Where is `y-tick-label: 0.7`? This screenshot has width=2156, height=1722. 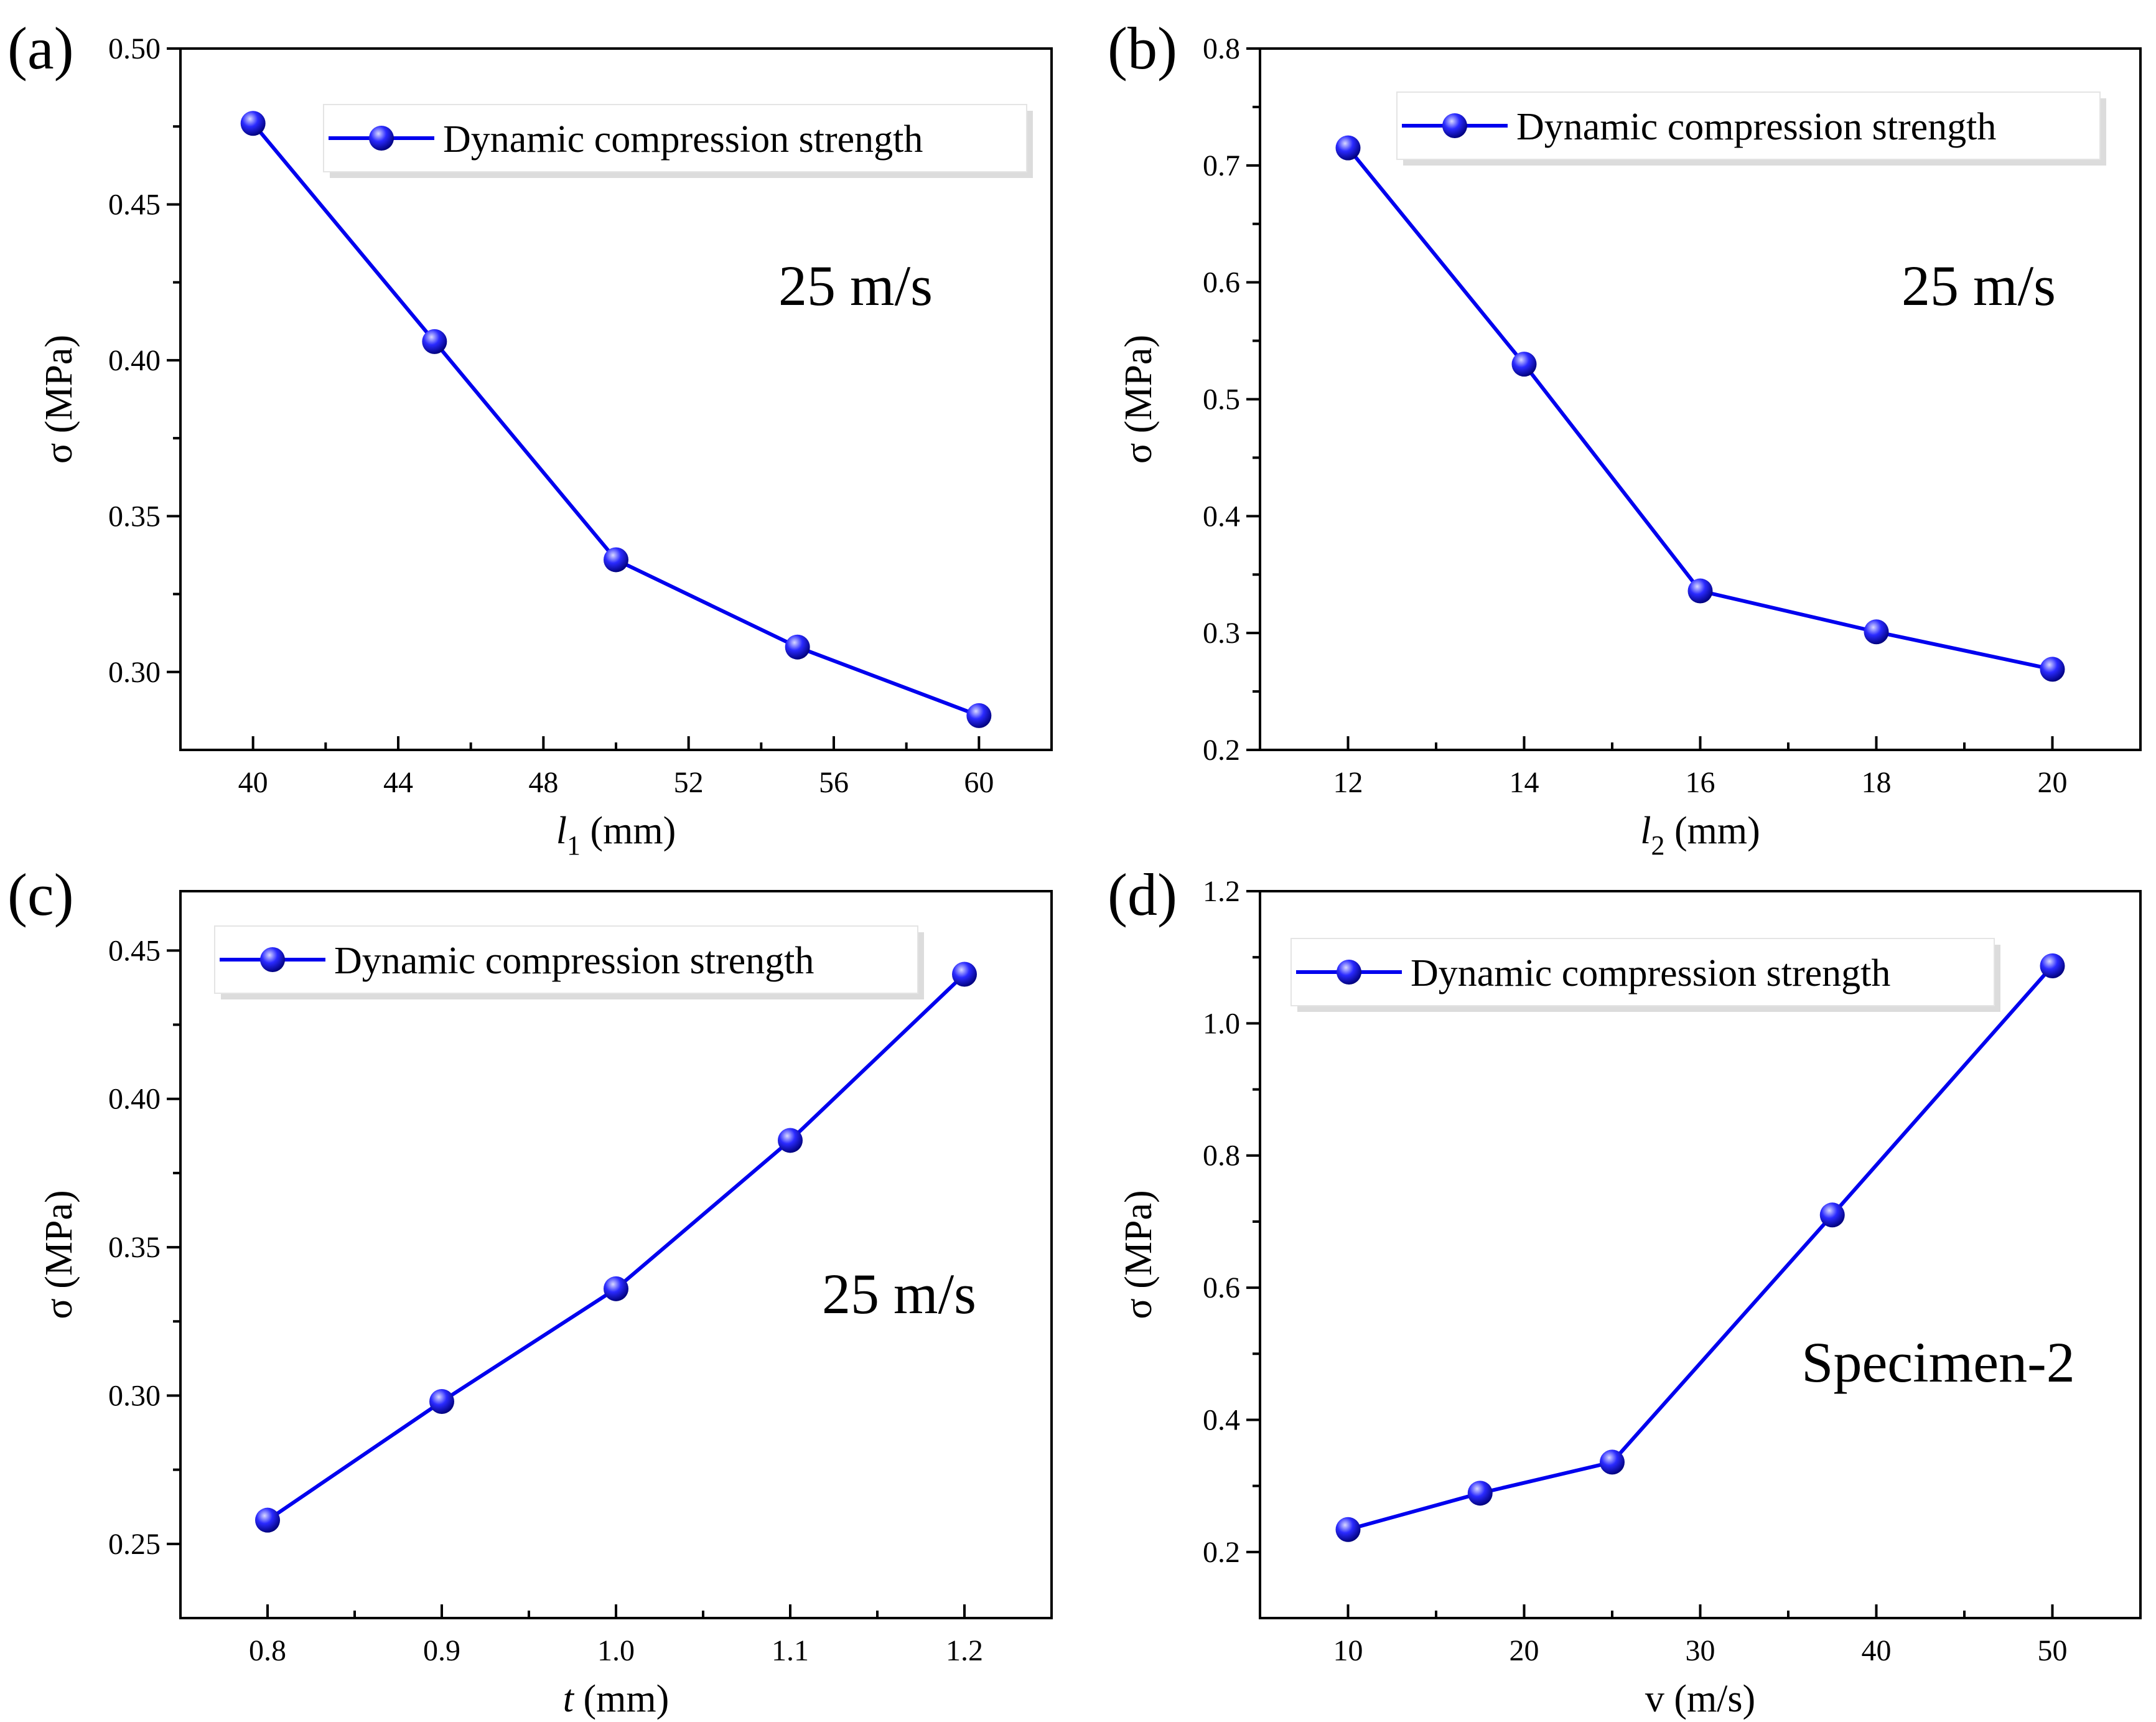
y-tick-label: 0.7 is located at coordinates (1221, 166).